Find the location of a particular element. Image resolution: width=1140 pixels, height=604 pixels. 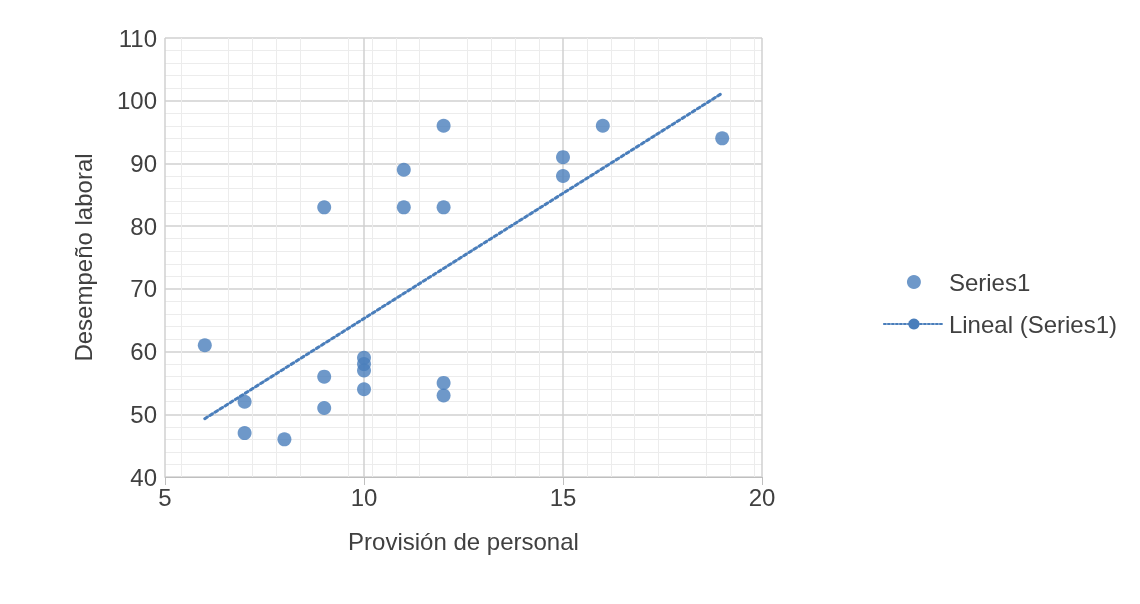

y-tick-label: 60 is located at coordinates (143, 352).